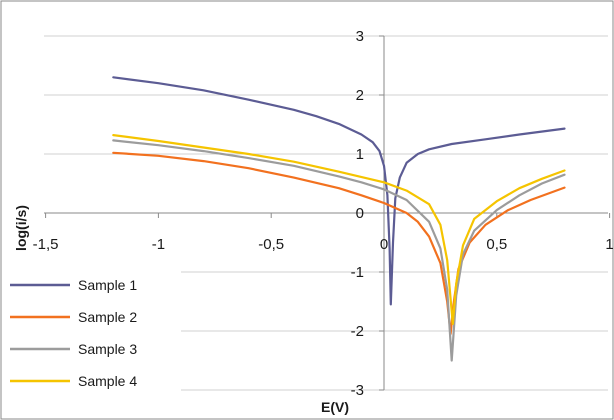  I want to click on x-tick-label: 0, so click(384, 244).